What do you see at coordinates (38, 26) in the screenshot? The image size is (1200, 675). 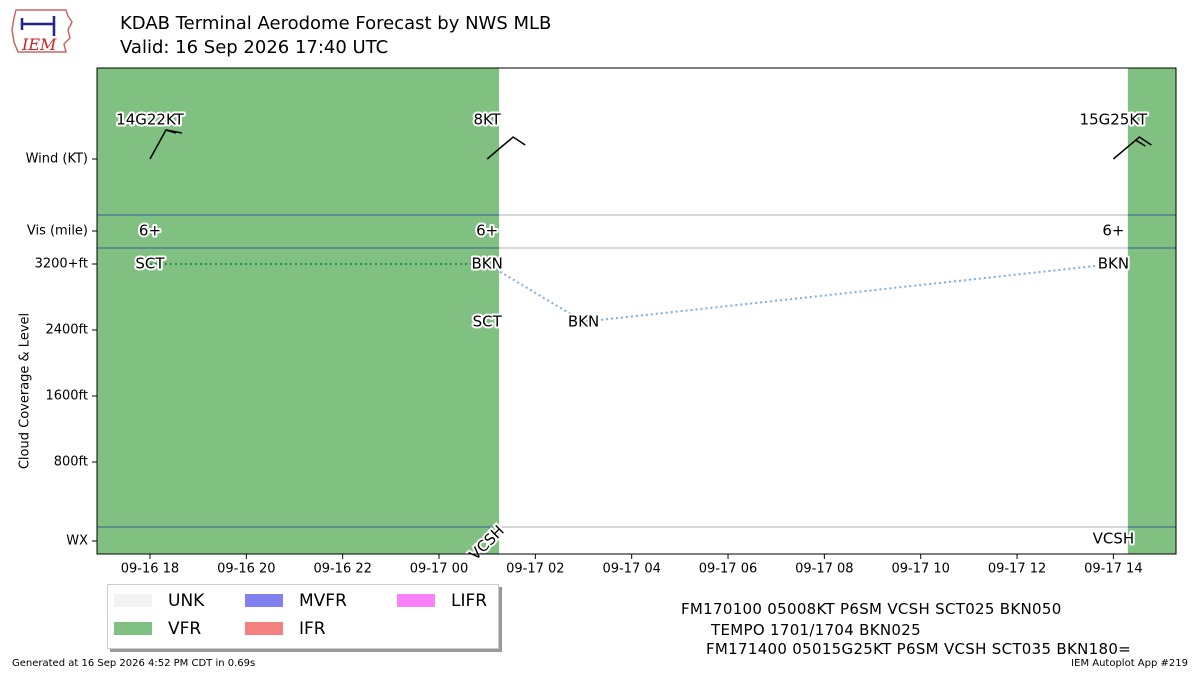 I see `wind-vane-icon` at bounding box center [38, 26].